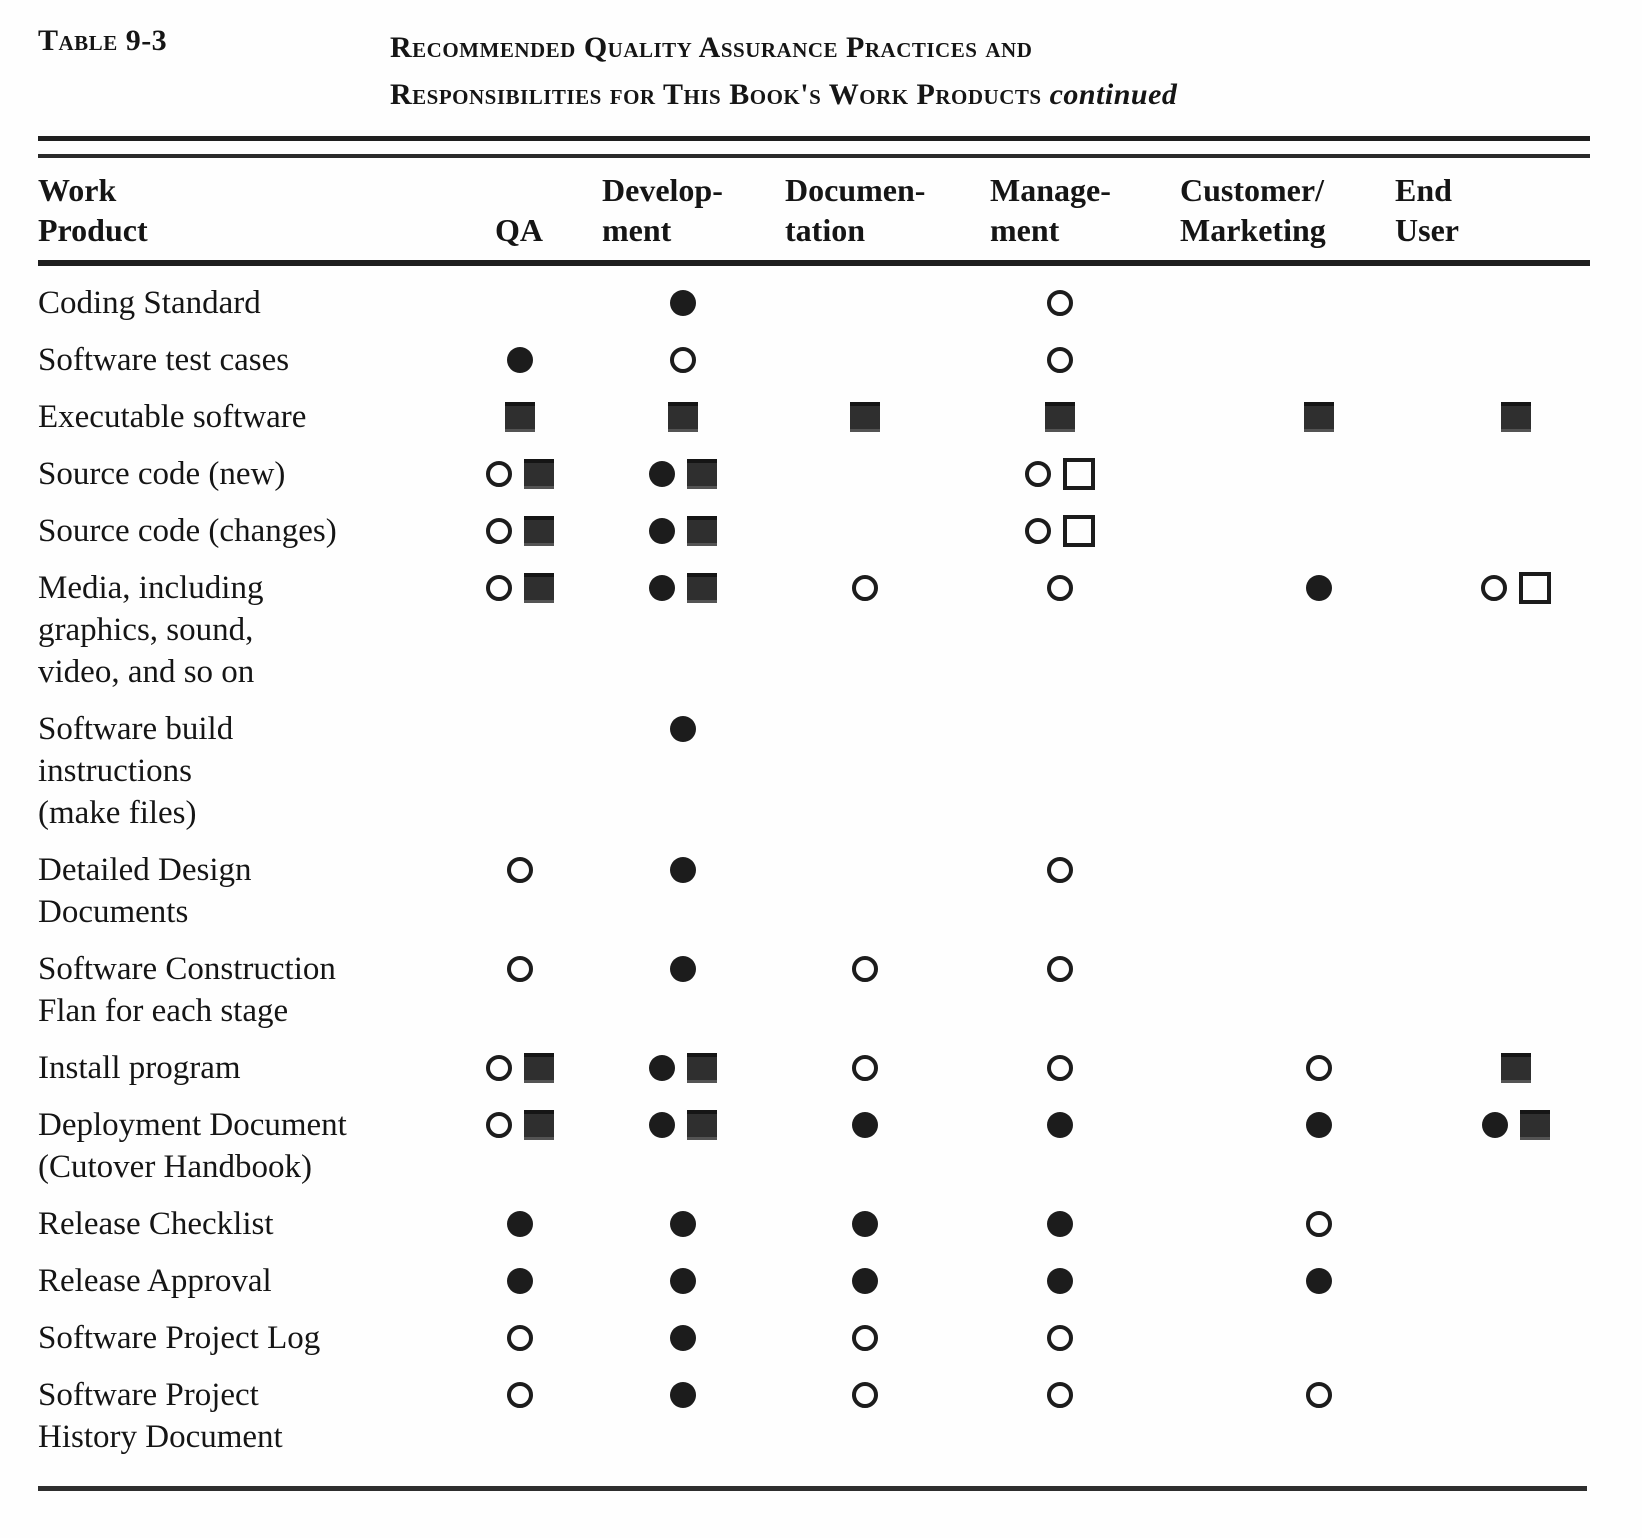 The width and height of the screenshot is (1642, 1538). I want to click on work-product-label: Software Construction Flan for each stage, so click(239, 990).